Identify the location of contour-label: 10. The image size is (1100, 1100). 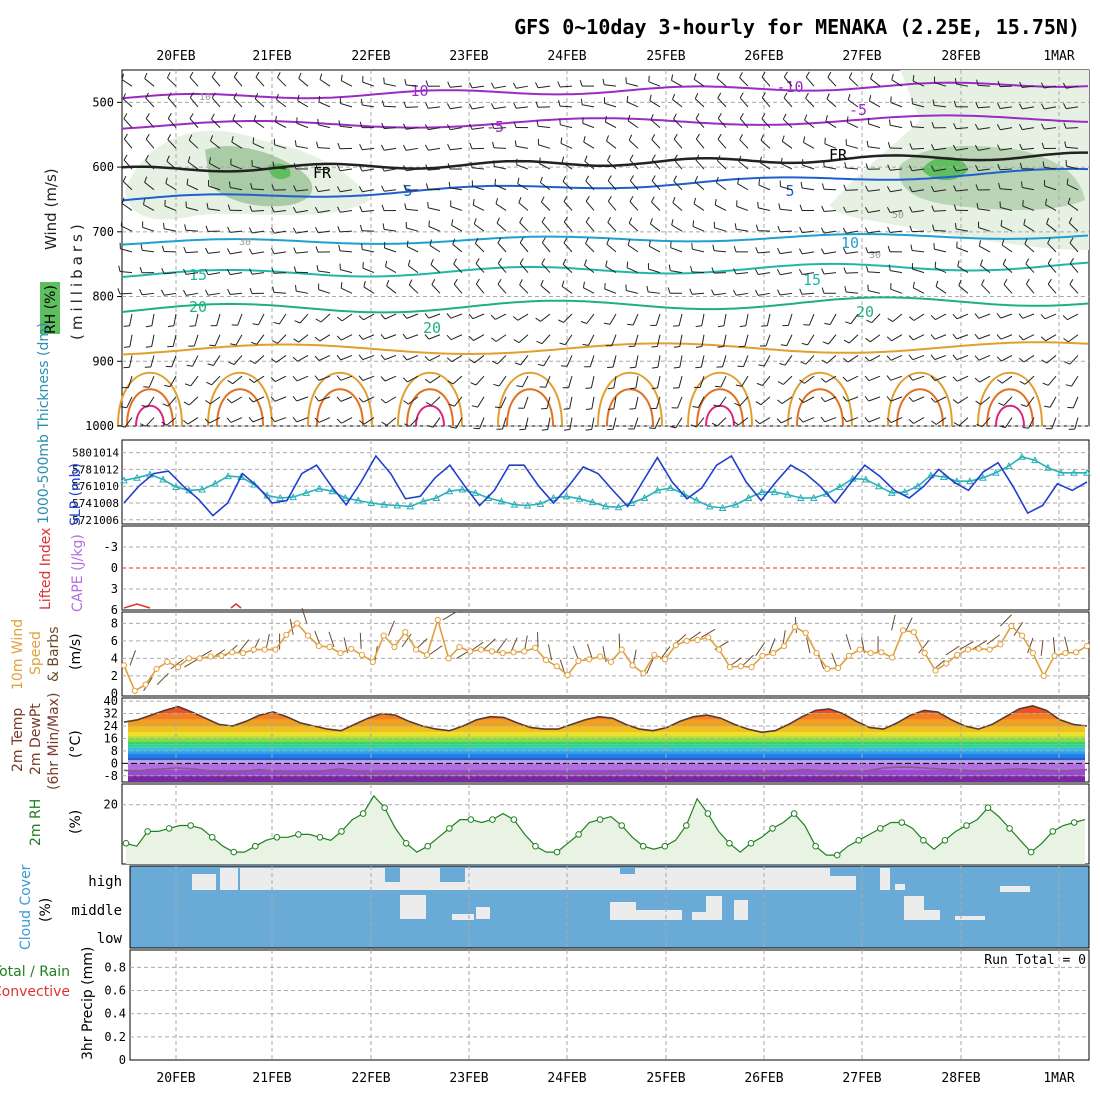
(205, 97).